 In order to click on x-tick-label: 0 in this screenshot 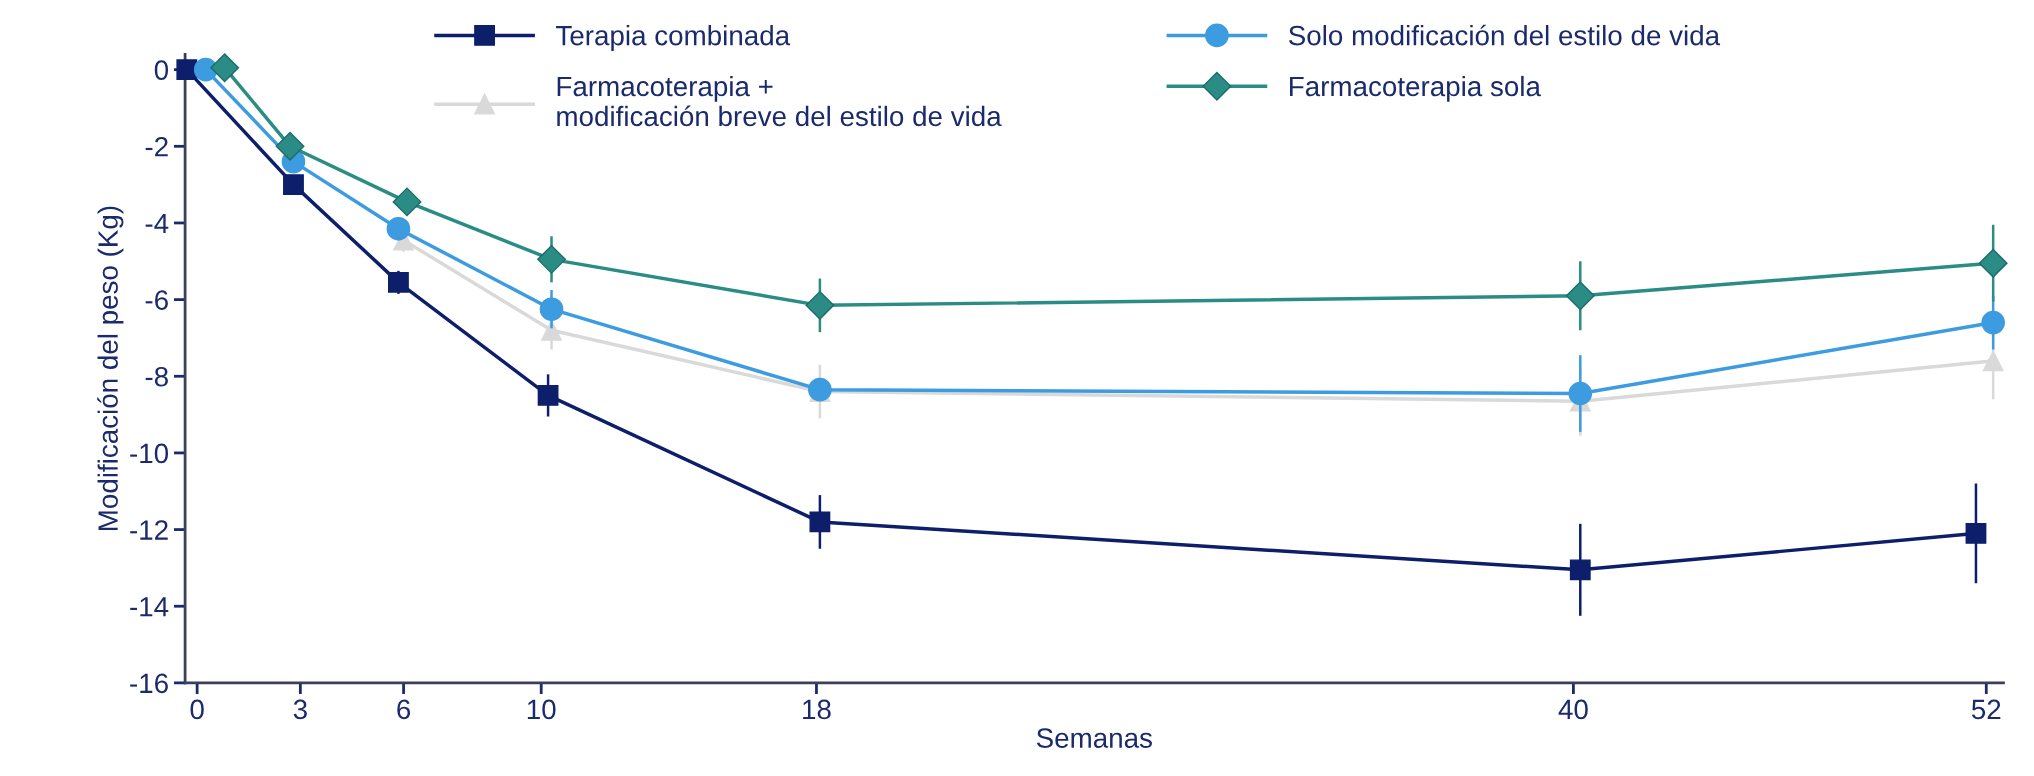, I will do `click(197, 709)`.